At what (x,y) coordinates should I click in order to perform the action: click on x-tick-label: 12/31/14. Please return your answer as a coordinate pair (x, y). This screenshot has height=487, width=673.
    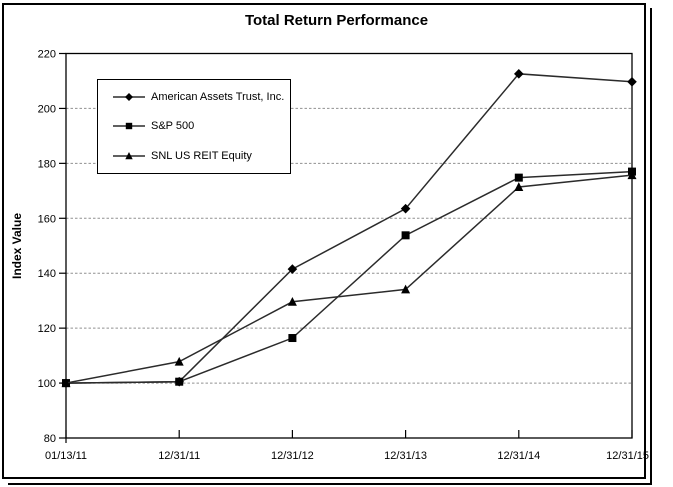
    Looking at the image, I should click on (518, 456).